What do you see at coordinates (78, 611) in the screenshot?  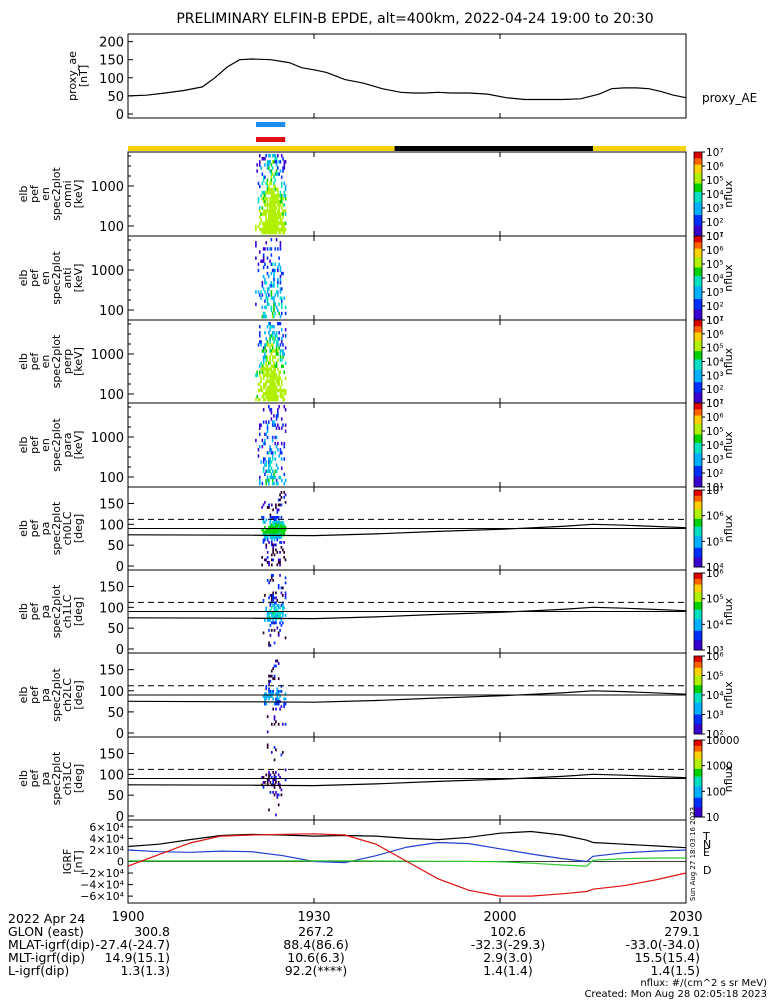 I see `pa-panel-ylabel-line: [deg]` at bounding box center [78, 611].